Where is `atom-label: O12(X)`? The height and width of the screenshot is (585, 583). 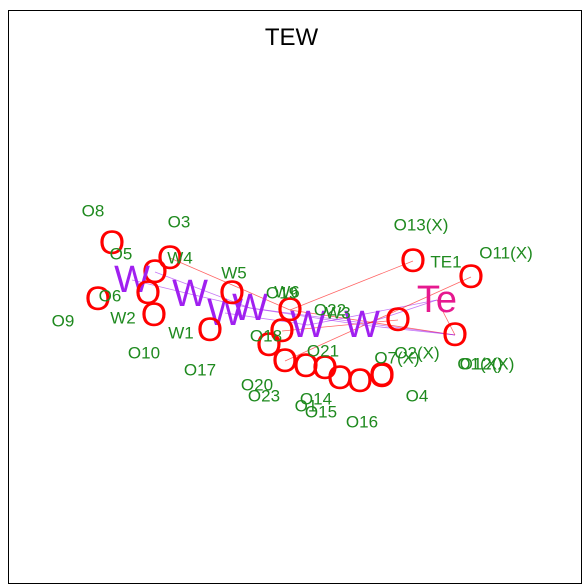
atom-label: O12(X) is located at coordinates (487, 364).